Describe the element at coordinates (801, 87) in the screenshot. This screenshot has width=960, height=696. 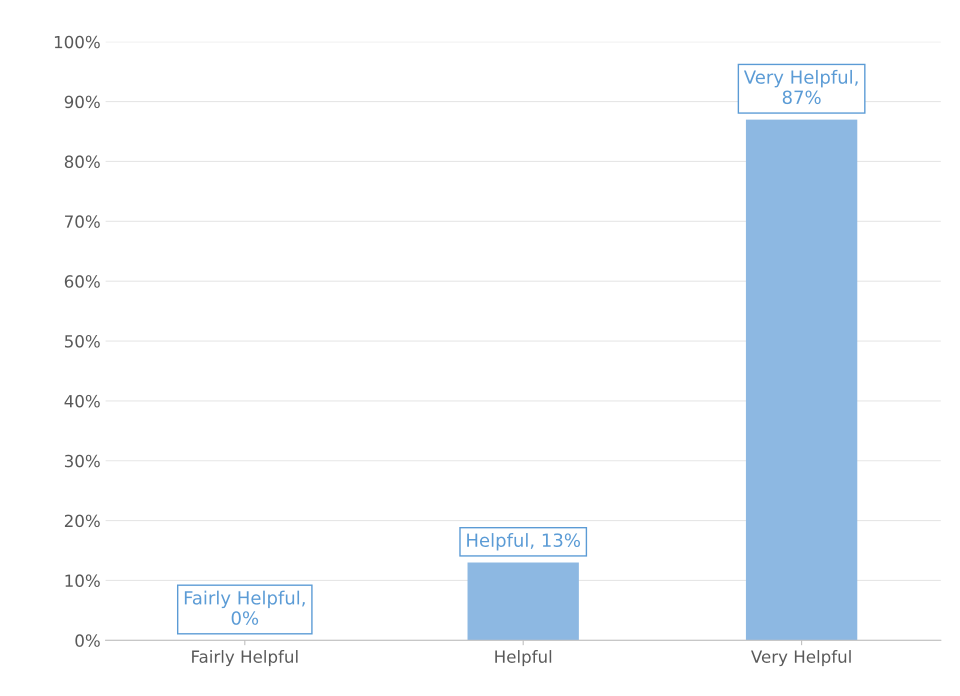
I see `data-label: Very Helpful, 87%` at that location.